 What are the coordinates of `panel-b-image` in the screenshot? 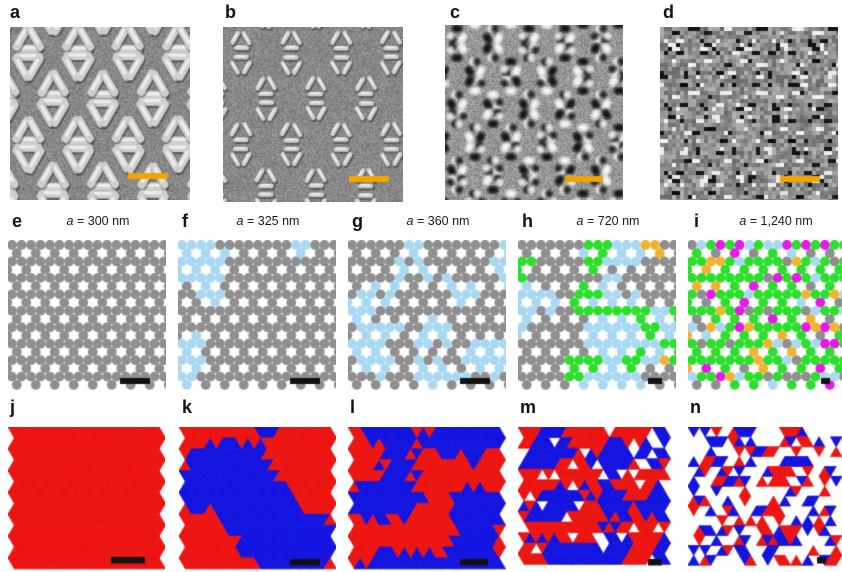 It's located at (313, 114).